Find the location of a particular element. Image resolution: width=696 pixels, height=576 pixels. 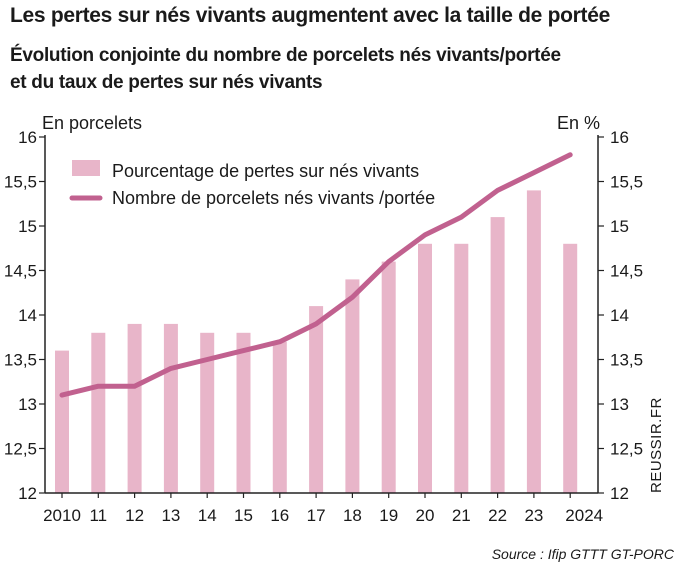

x-tick-label: 21 is located at coordinates (461, 515).